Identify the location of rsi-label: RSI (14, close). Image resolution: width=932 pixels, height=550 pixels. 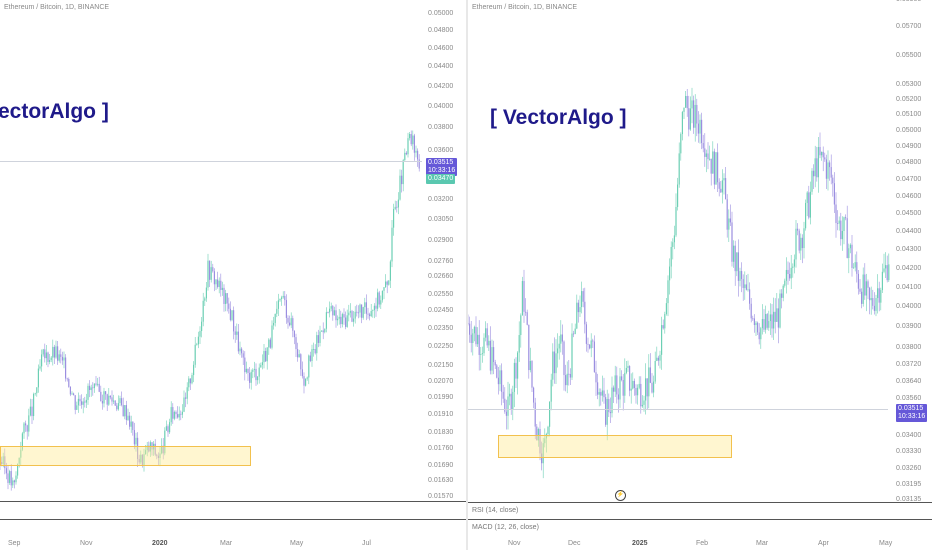
(495, 510).